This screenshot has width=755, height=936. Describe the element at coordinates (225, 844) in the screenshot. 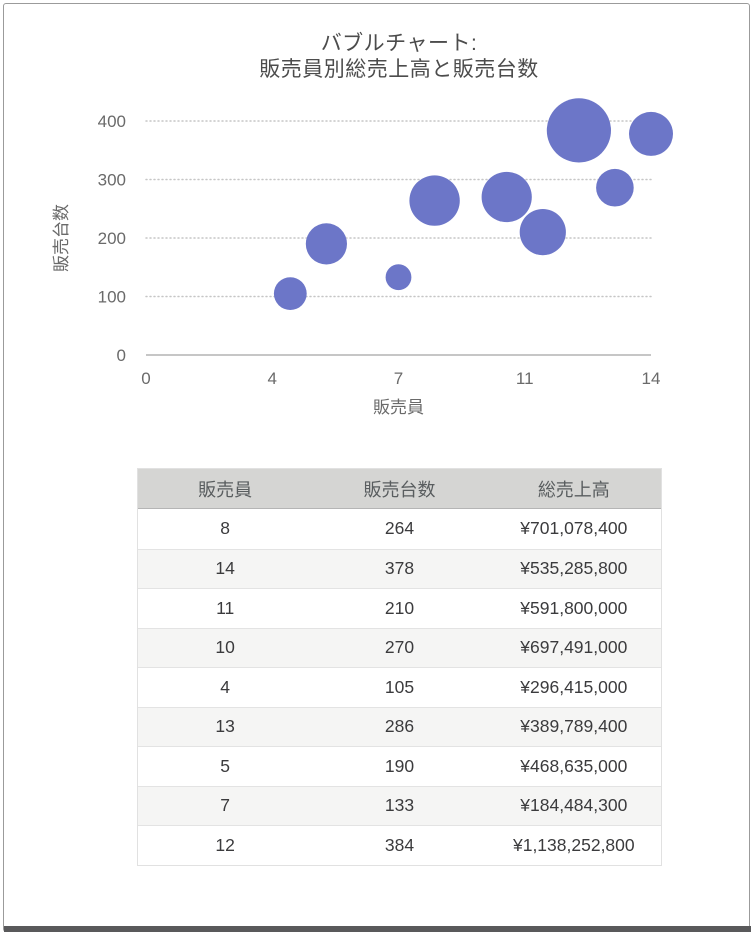

I see `table-cell: 12` at that location.